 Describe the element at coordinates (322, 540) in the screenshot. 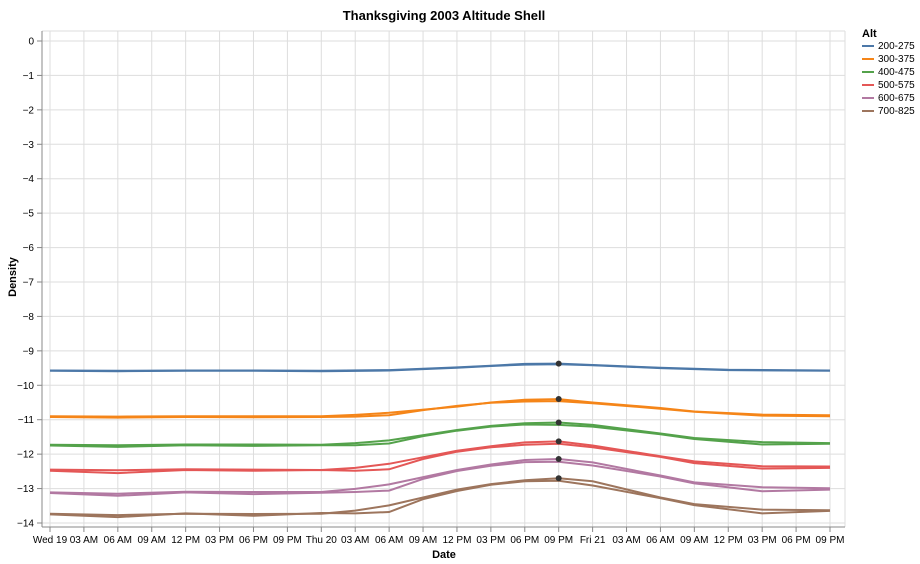

I see `x-tick-label: Thu 20` at that location.